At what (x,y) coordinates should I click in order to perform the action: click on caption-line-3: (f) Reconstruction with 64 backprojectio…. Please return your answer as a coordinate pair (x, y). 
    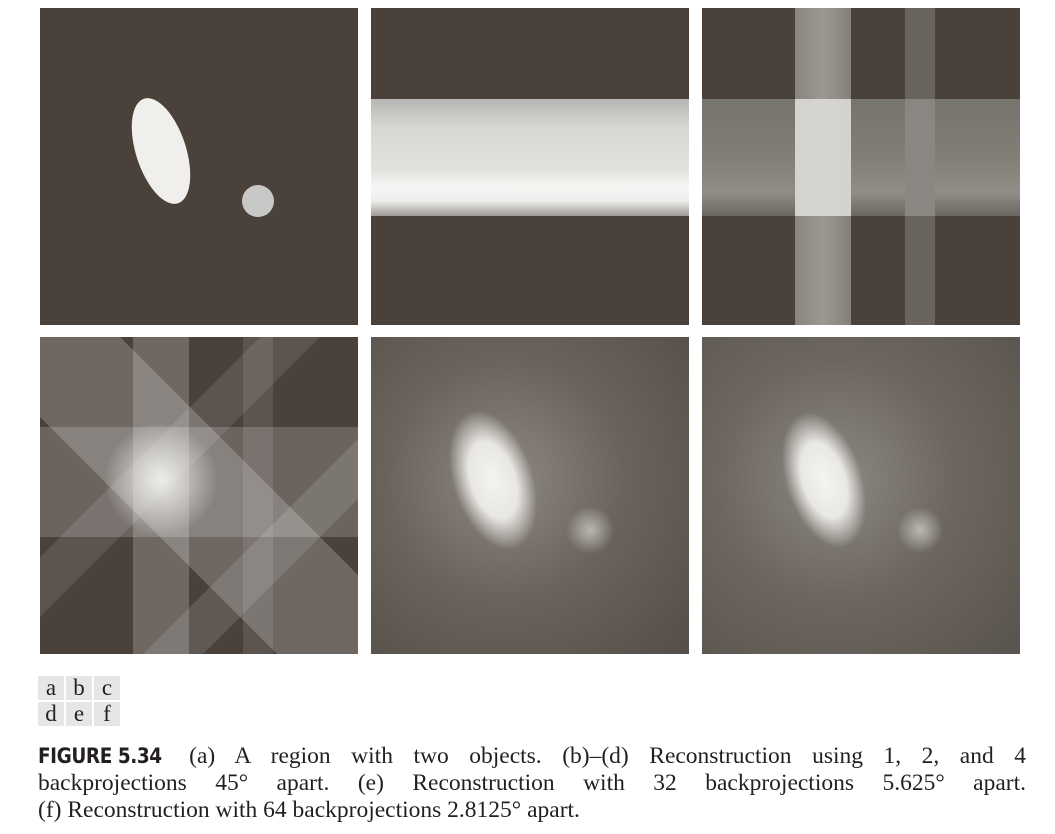
    Looking at the image, I should click on (309, 810).